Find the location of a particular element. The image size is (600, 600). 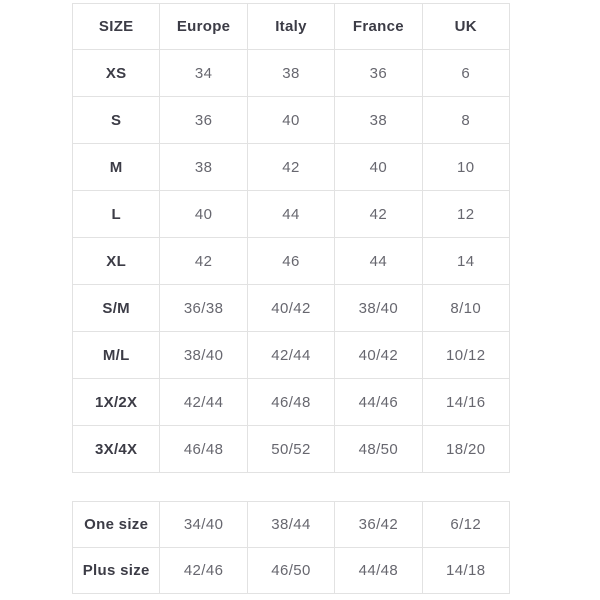

value-cell-uk: 10/12 is located at coordinates (466, 355).